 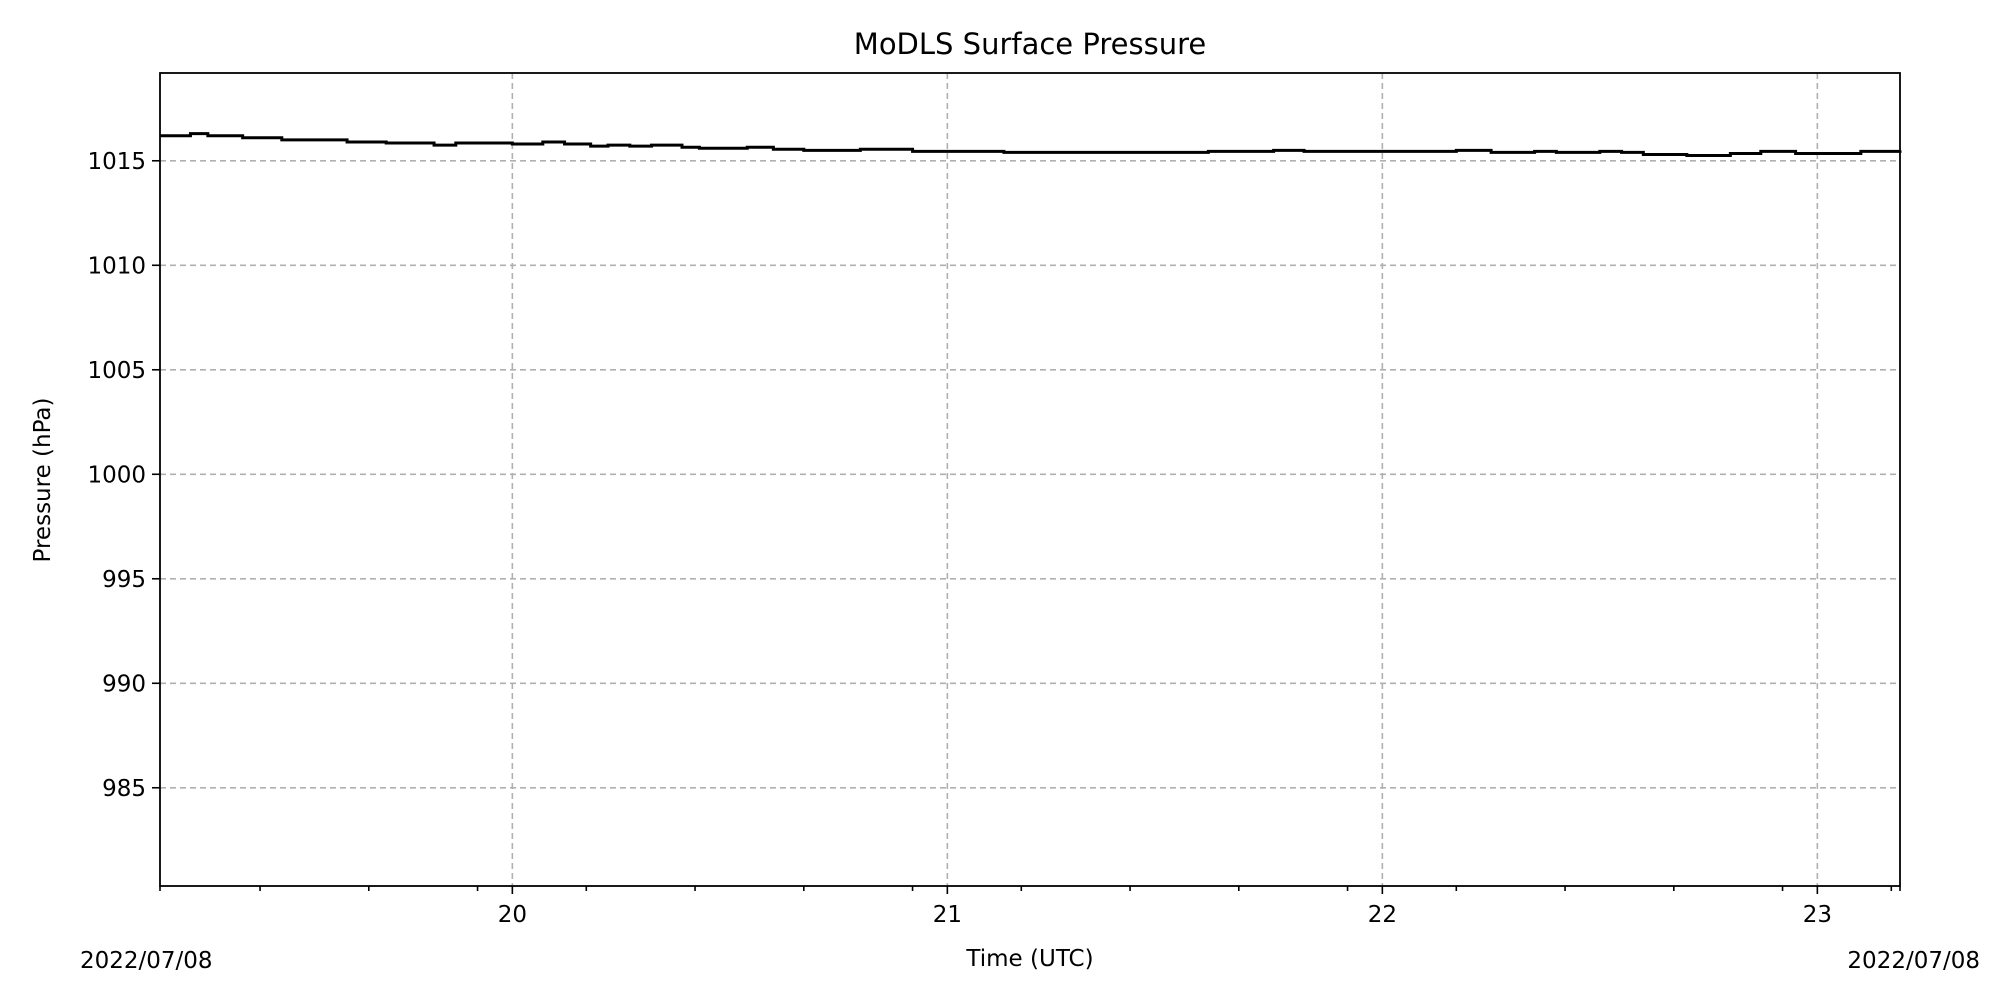 I want to click on date-label-right: 2022/07/08, so click(x=1913, y=961).